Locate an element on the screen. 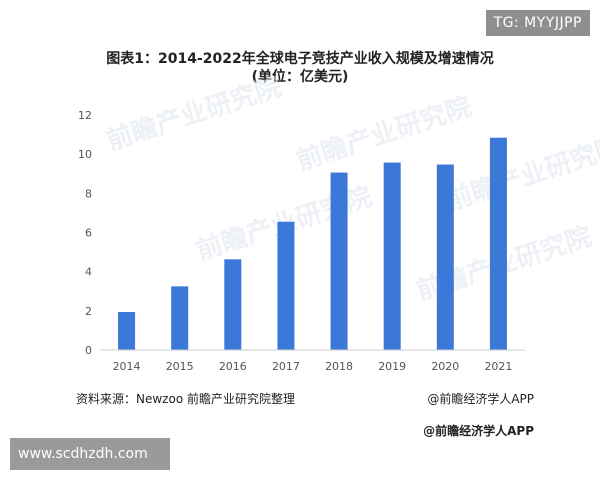  bar-2019 is located at coordinates (392, 256).